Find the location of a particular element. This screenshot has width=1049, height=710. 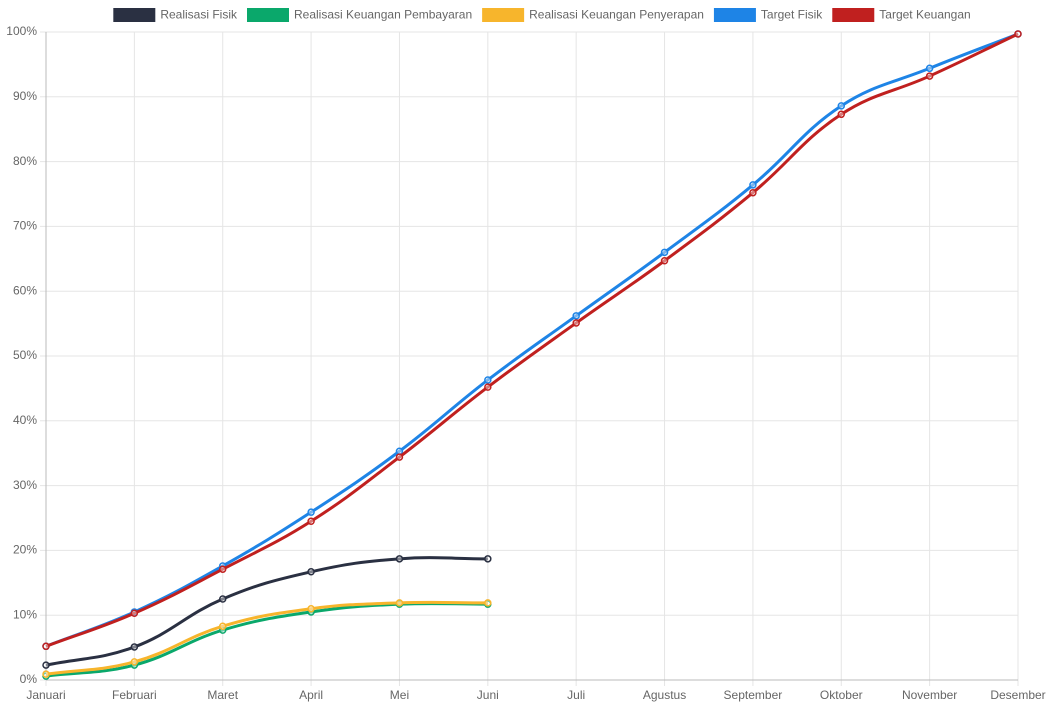

y-tick-label: 40% is located at coordinates (25, 420).